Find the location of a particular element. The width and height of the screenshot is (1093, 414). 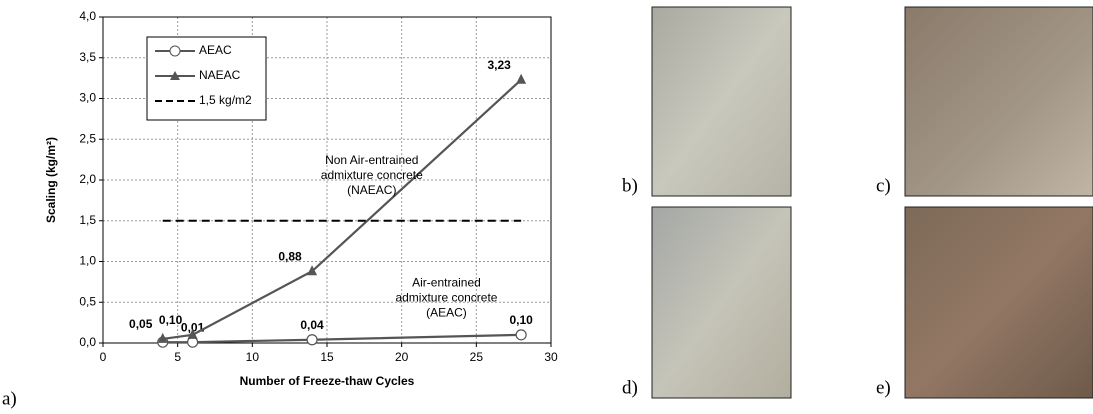

x-tick-label: 0 is located at coordinates (103, 357).